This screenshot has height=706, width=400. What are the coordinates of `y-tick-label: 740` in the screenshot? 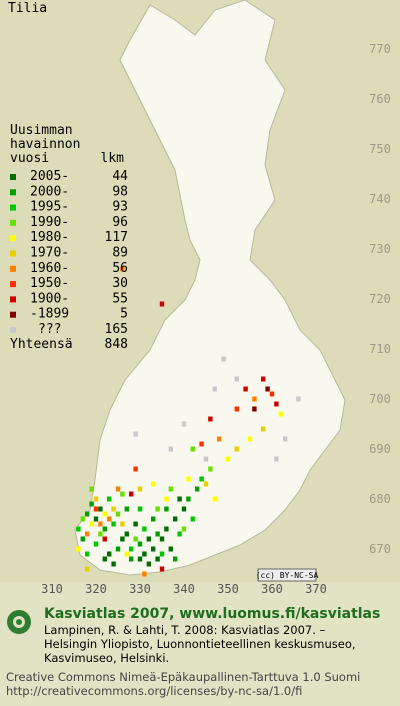 It's located at (380, 199).